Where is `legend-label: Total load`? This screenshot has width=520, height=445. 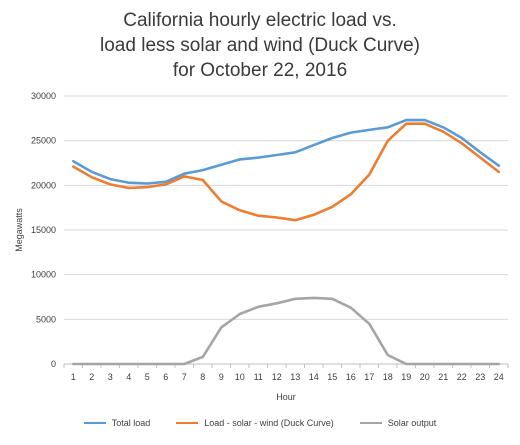
legend-label: Total load is located at coordinates (131, 423).